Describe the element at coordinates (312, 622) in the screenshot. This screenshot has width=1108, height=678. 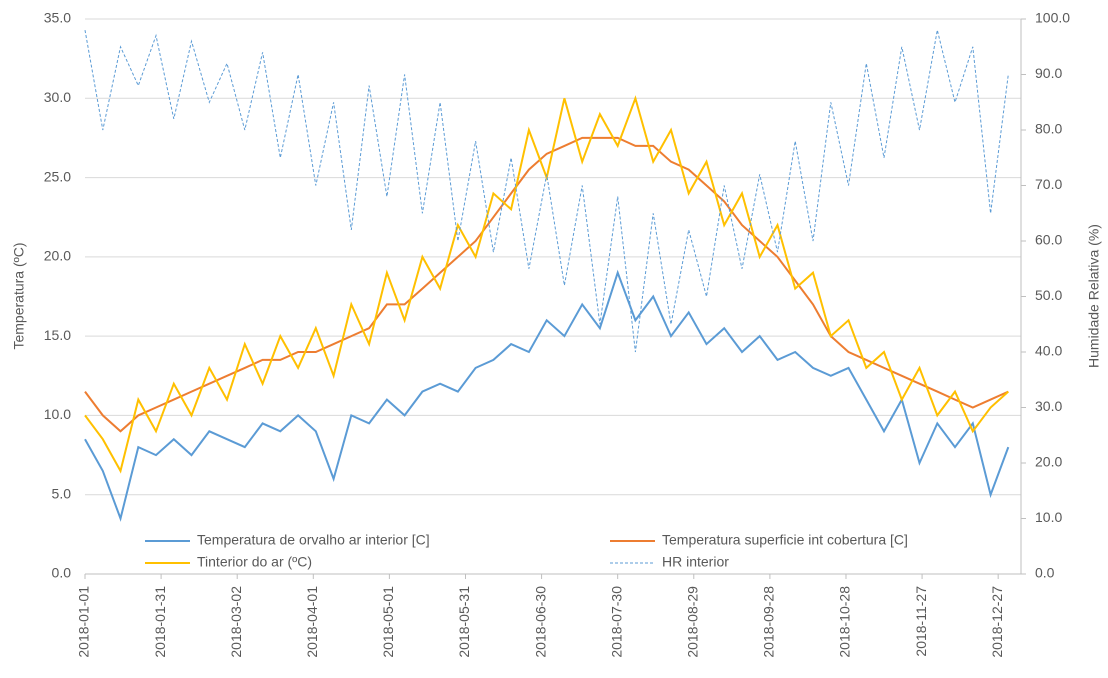
I see `x-tick-label: 2018-04-01` at that location.